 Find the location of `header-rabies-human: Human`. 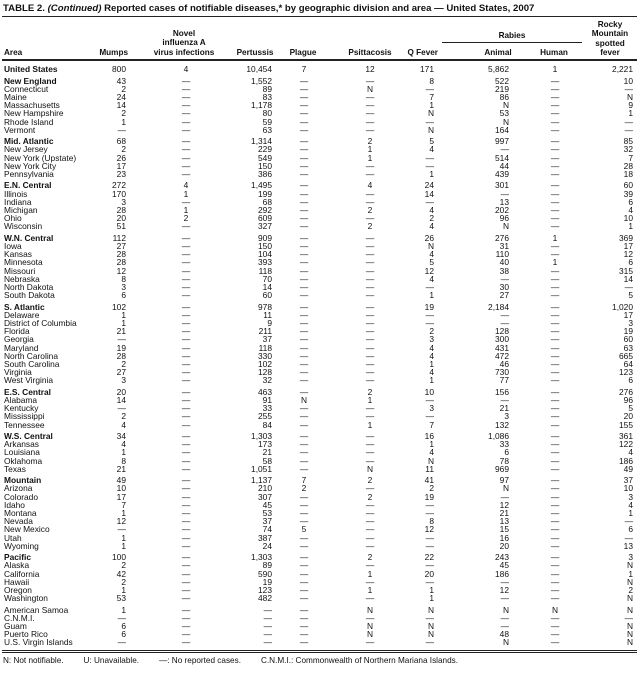

header-rabies-human: Human is located at coordinates (554, 52).